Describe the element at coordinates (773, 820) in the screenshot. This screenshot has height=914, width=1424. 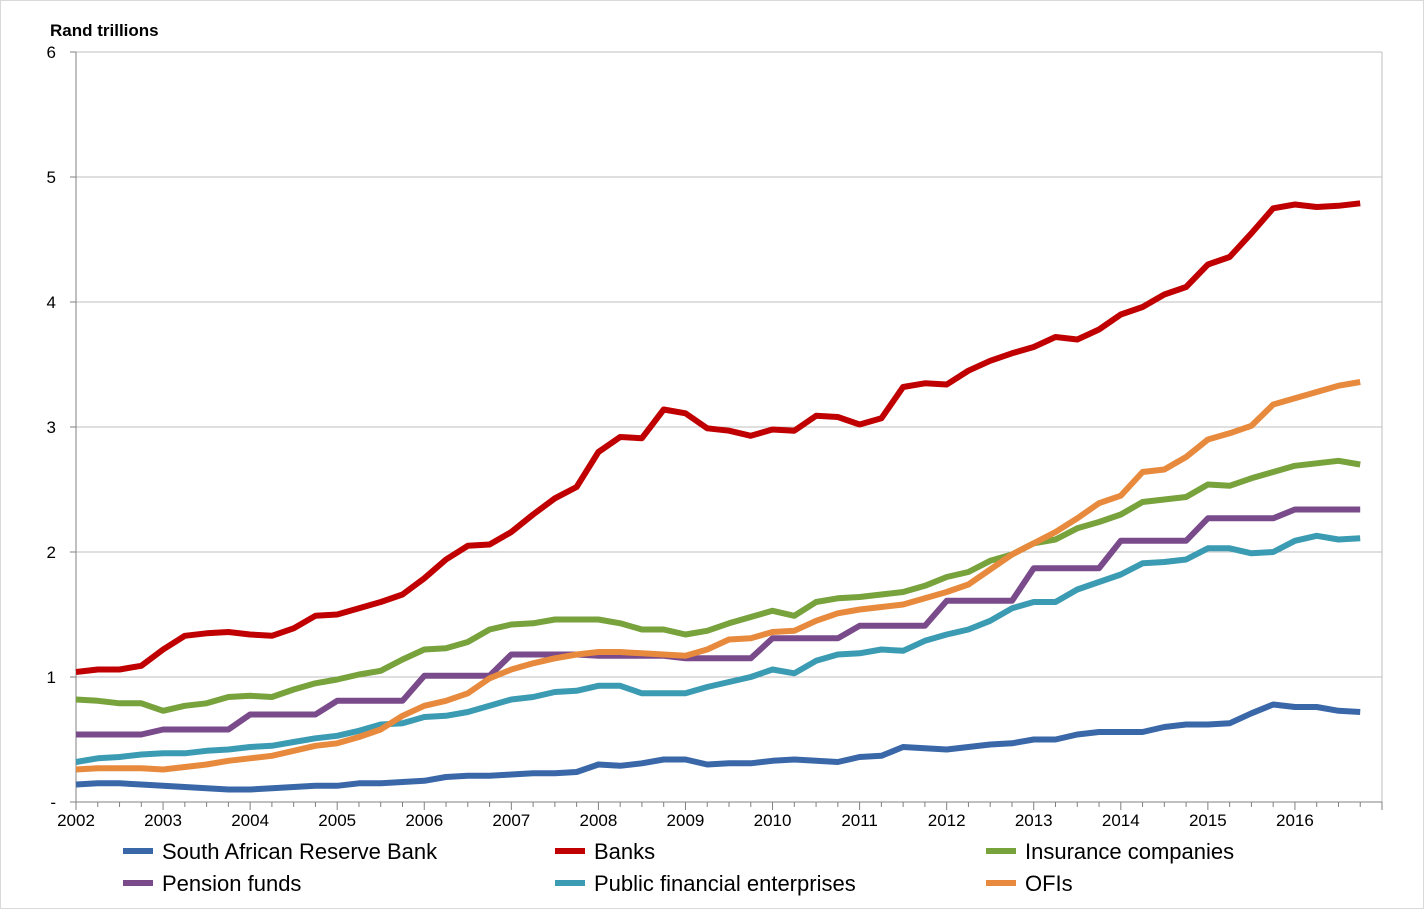
I see `x-tick-label: 2010` at that location.